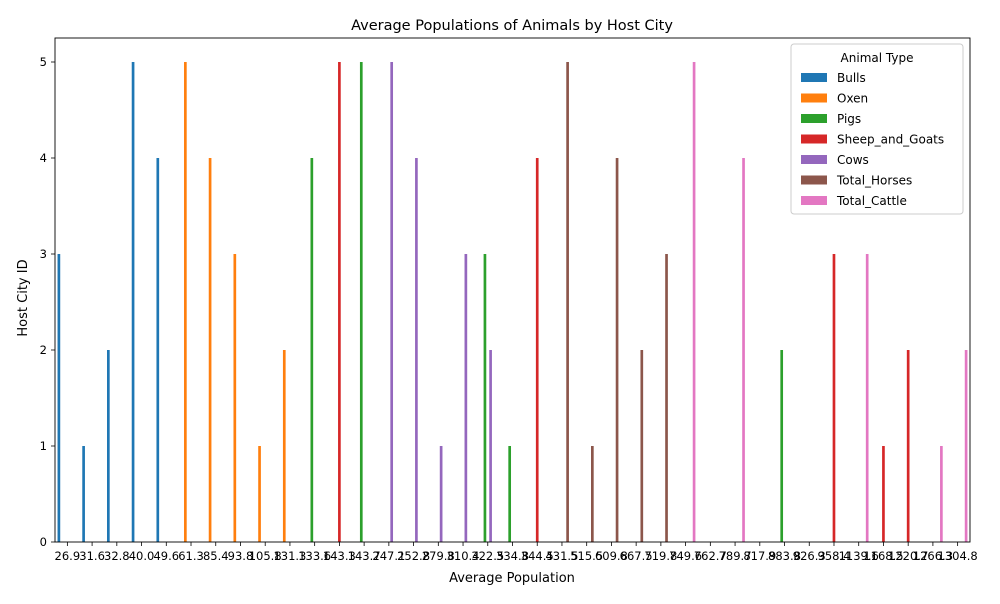 This screenshot has width=1000, height=604. What do you see at coordinates (685, 556) in the screenshot?
I see `x-tick-label: 749.6` at bounding box center [685, 556].